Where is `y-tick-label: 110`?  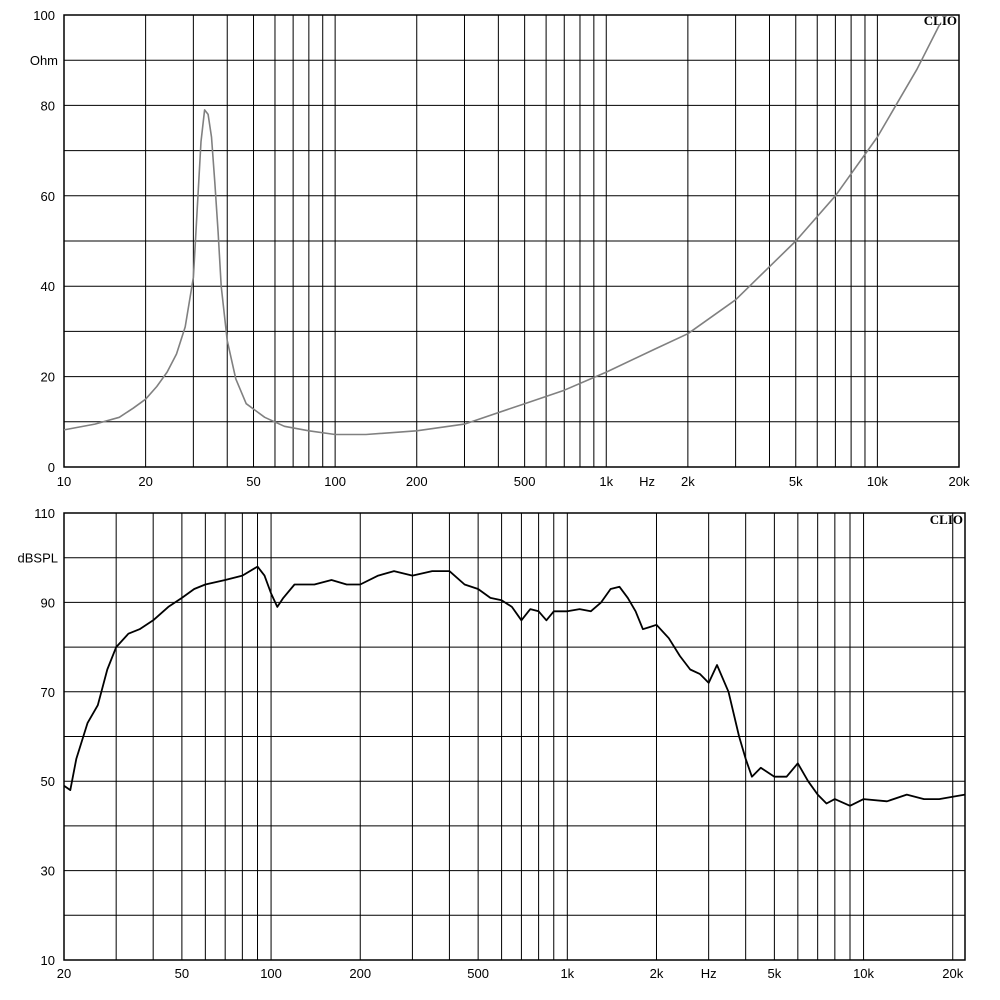 y-tick-label: 110 is located at coordinates (44, 513).